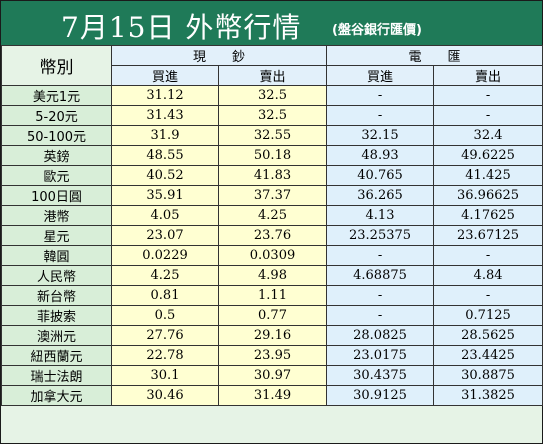 This screenshot has width=543, height=444. What do you see at coordinates (380, 215) in the screenshot?
I see `wire-buy-cell: 4.13` at bounding box center [380, 215].